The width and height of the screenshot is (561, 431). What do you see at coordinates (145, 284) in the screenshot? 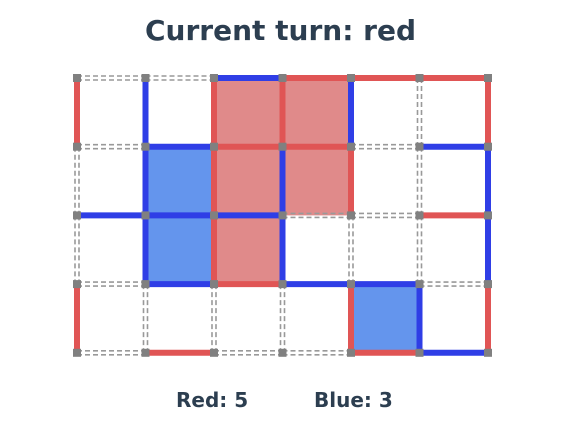
I see `dot-r3-c1` at bounding box center [145, 284].